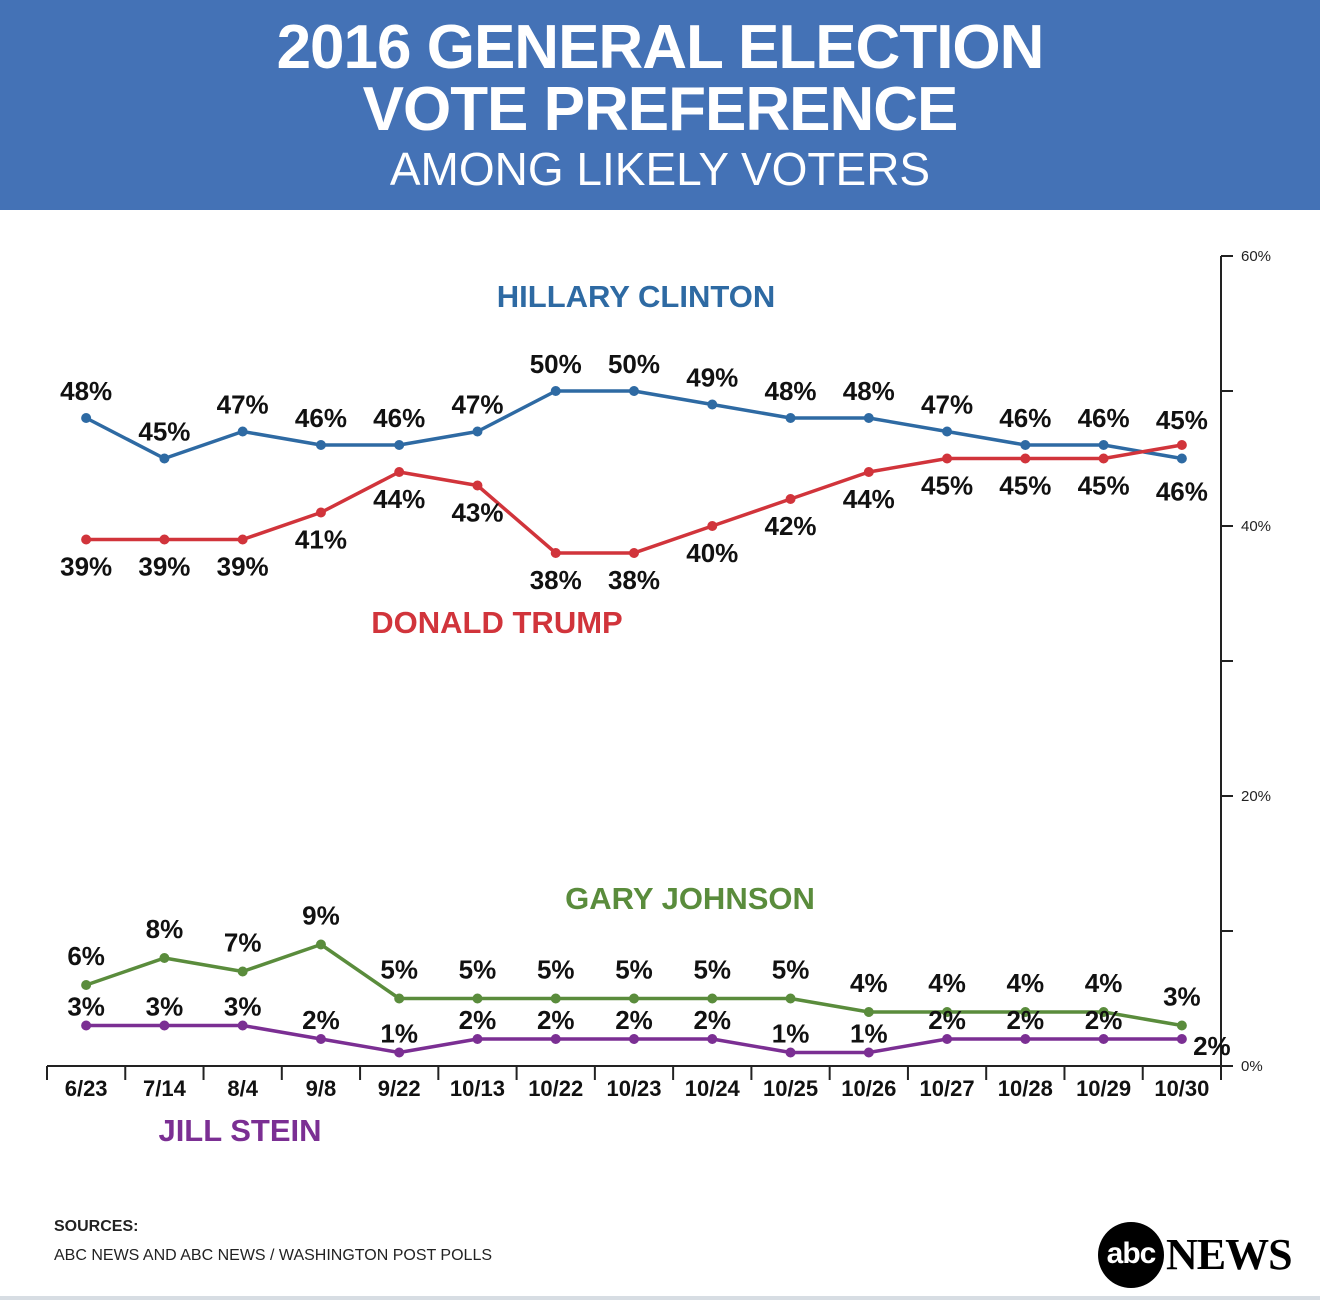 The width and height of the screenshot is (1320, 1300). Describe the element at coordinates (634, 364) in the screenshot. I see `data-label: 50%` at that location.